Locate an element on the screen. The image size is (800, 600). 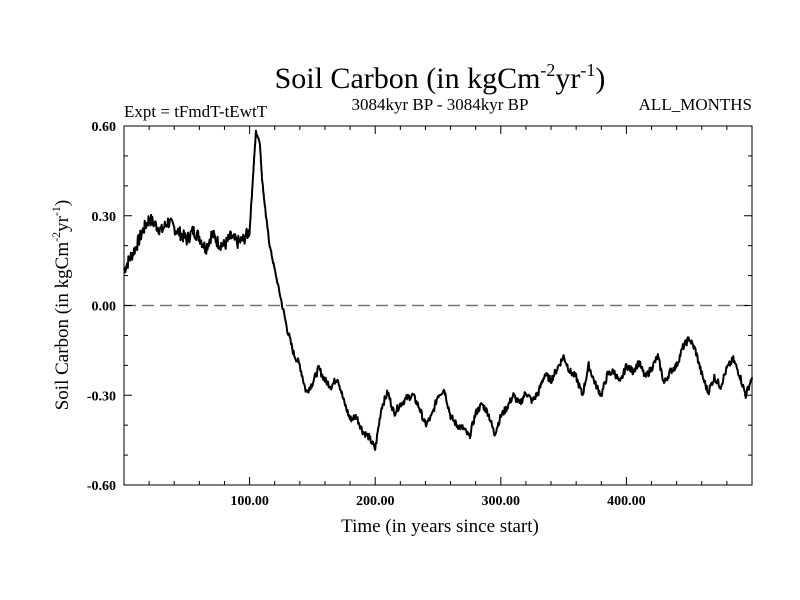
x-tick-label: 100.00 is located at coordinates (249, 501).